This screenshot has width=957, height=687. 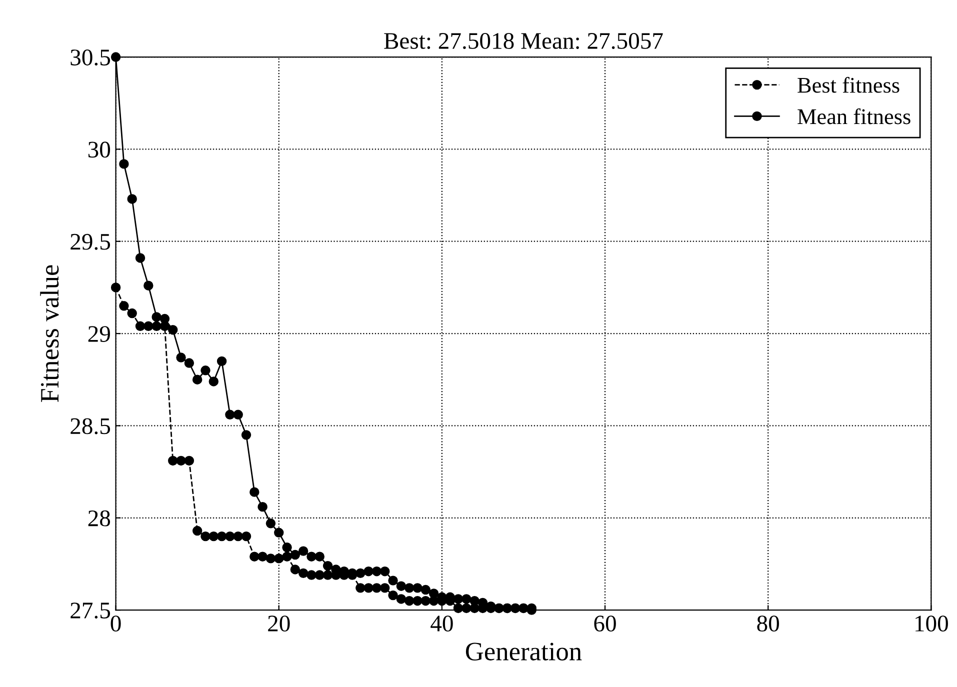 What do you see at coordinates (523, 41) in the screenshot?
I see `chart-title: Best: 27.5018 Mean: 27.5057` at bounding box center [523, 41].